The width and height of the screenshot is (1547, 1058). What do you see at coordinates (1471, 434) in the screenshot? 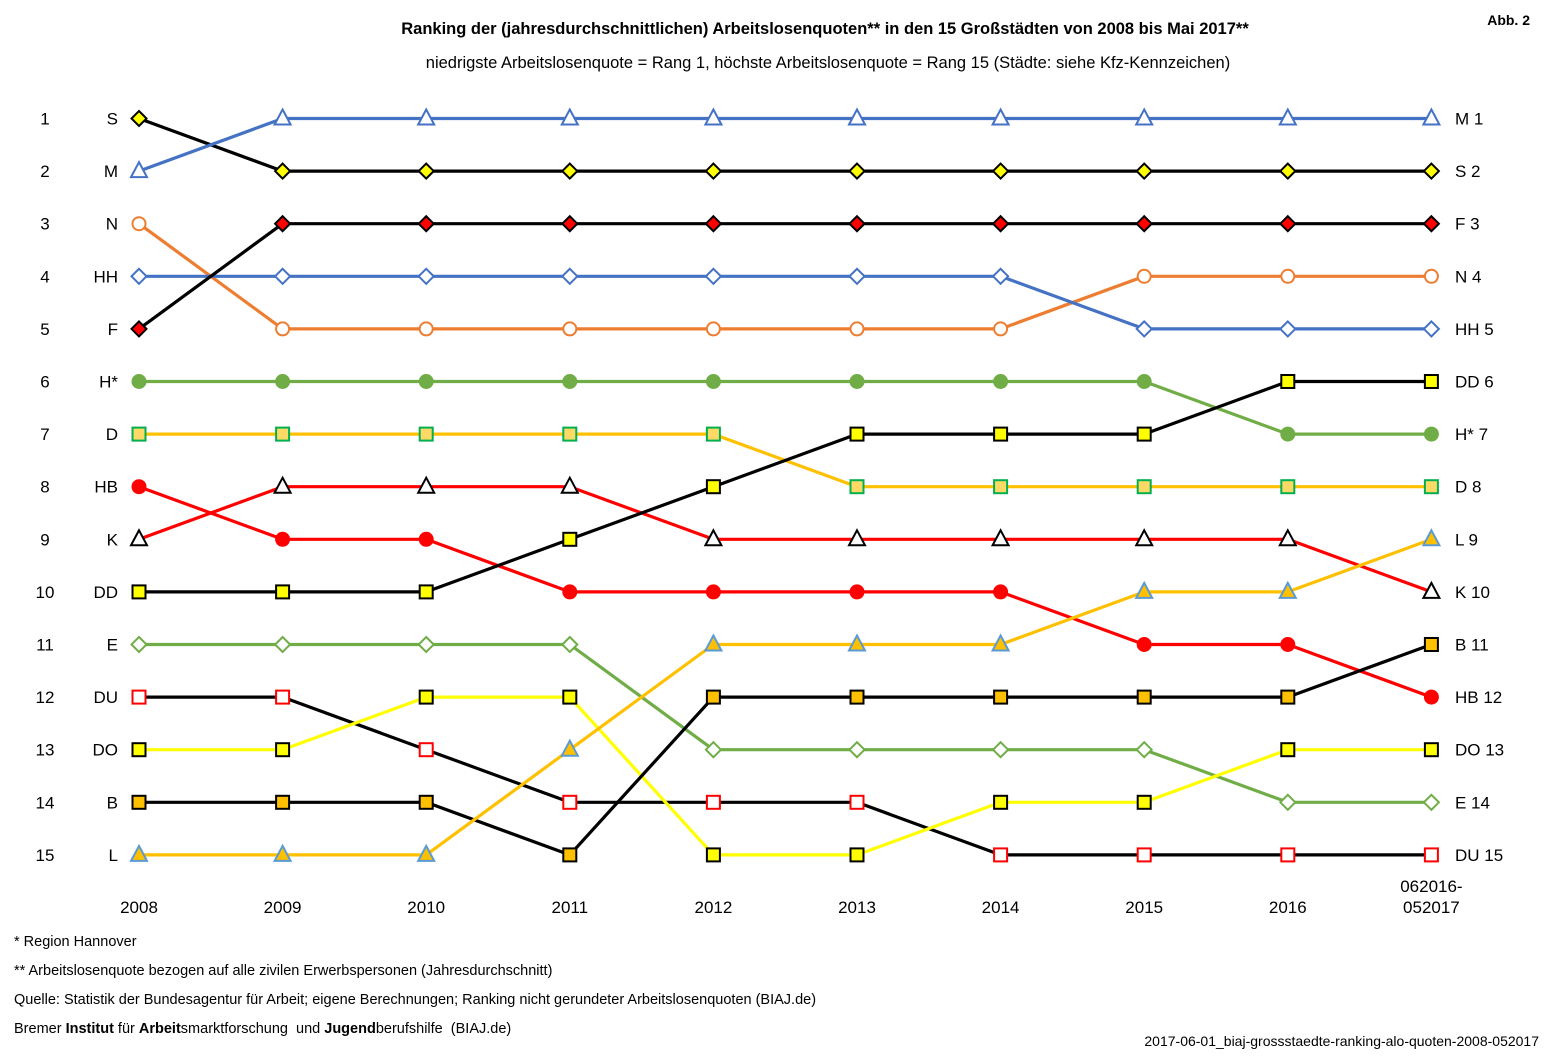
I see `end-label-h-star7: H* 7` at bounding box center [1471, 434].